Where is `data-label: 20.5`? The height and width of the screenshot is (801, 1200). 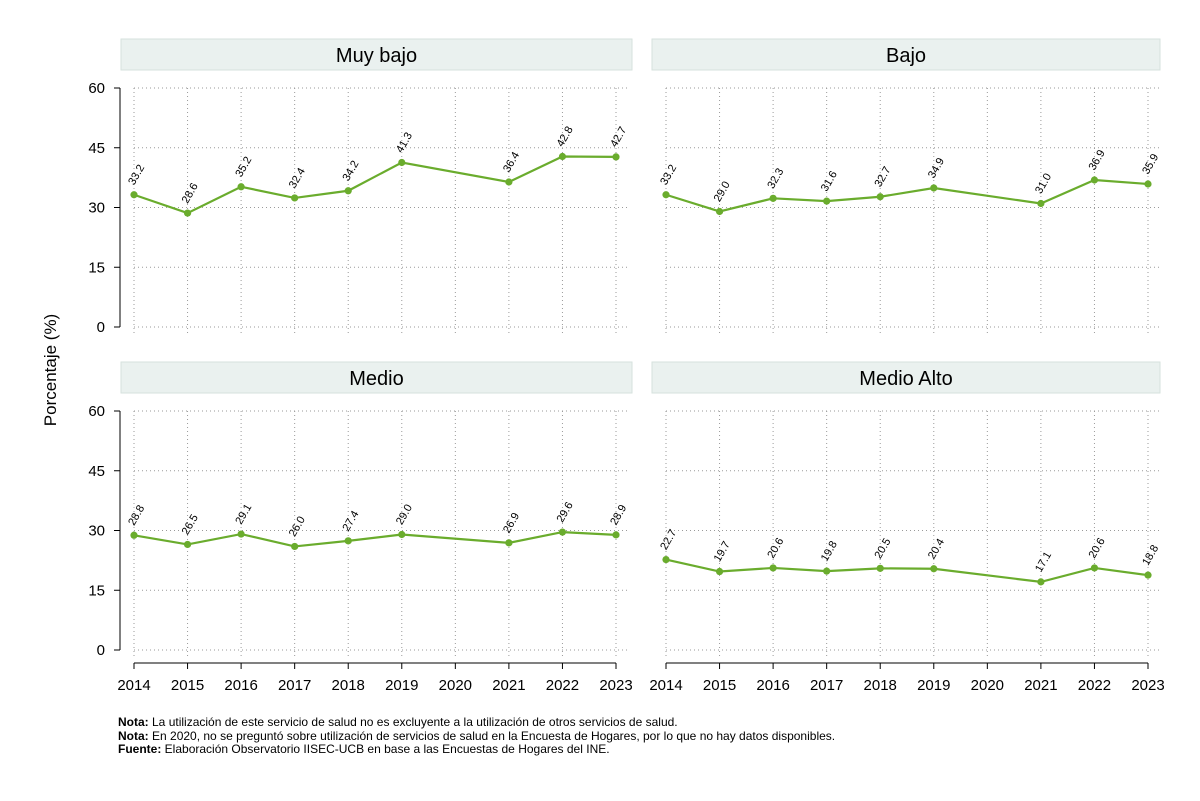 data-label: 20.5 is located at coordinates (882, 548).